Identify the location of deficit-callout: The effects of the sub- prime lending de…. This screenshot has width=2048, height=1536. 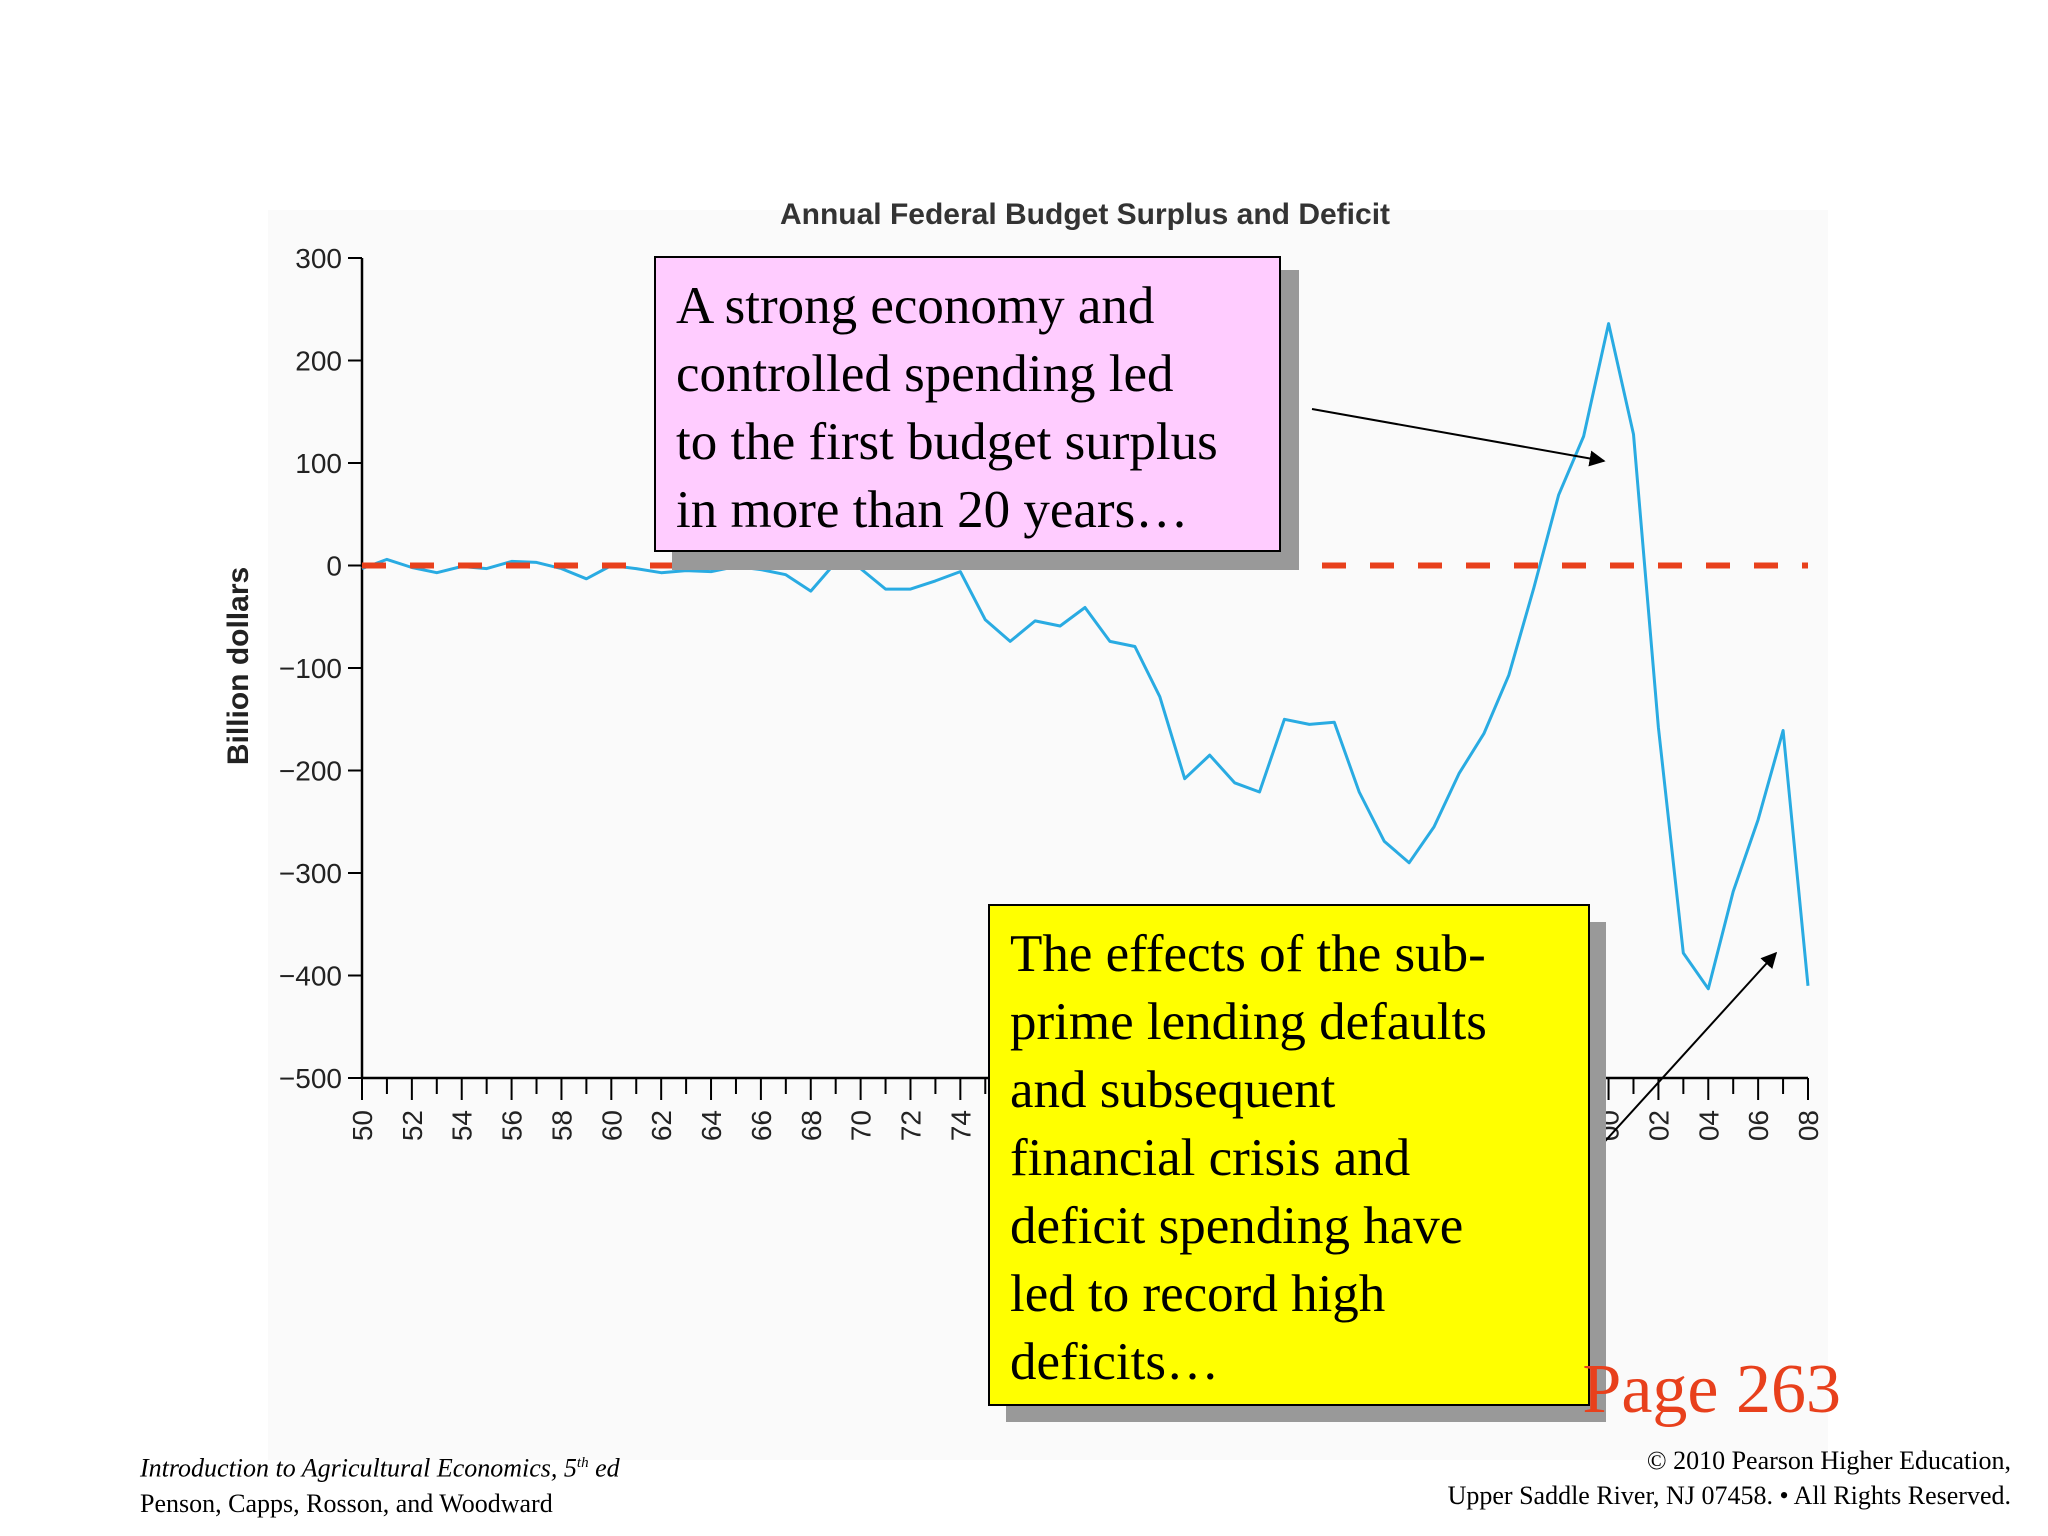
(1289, 1155).